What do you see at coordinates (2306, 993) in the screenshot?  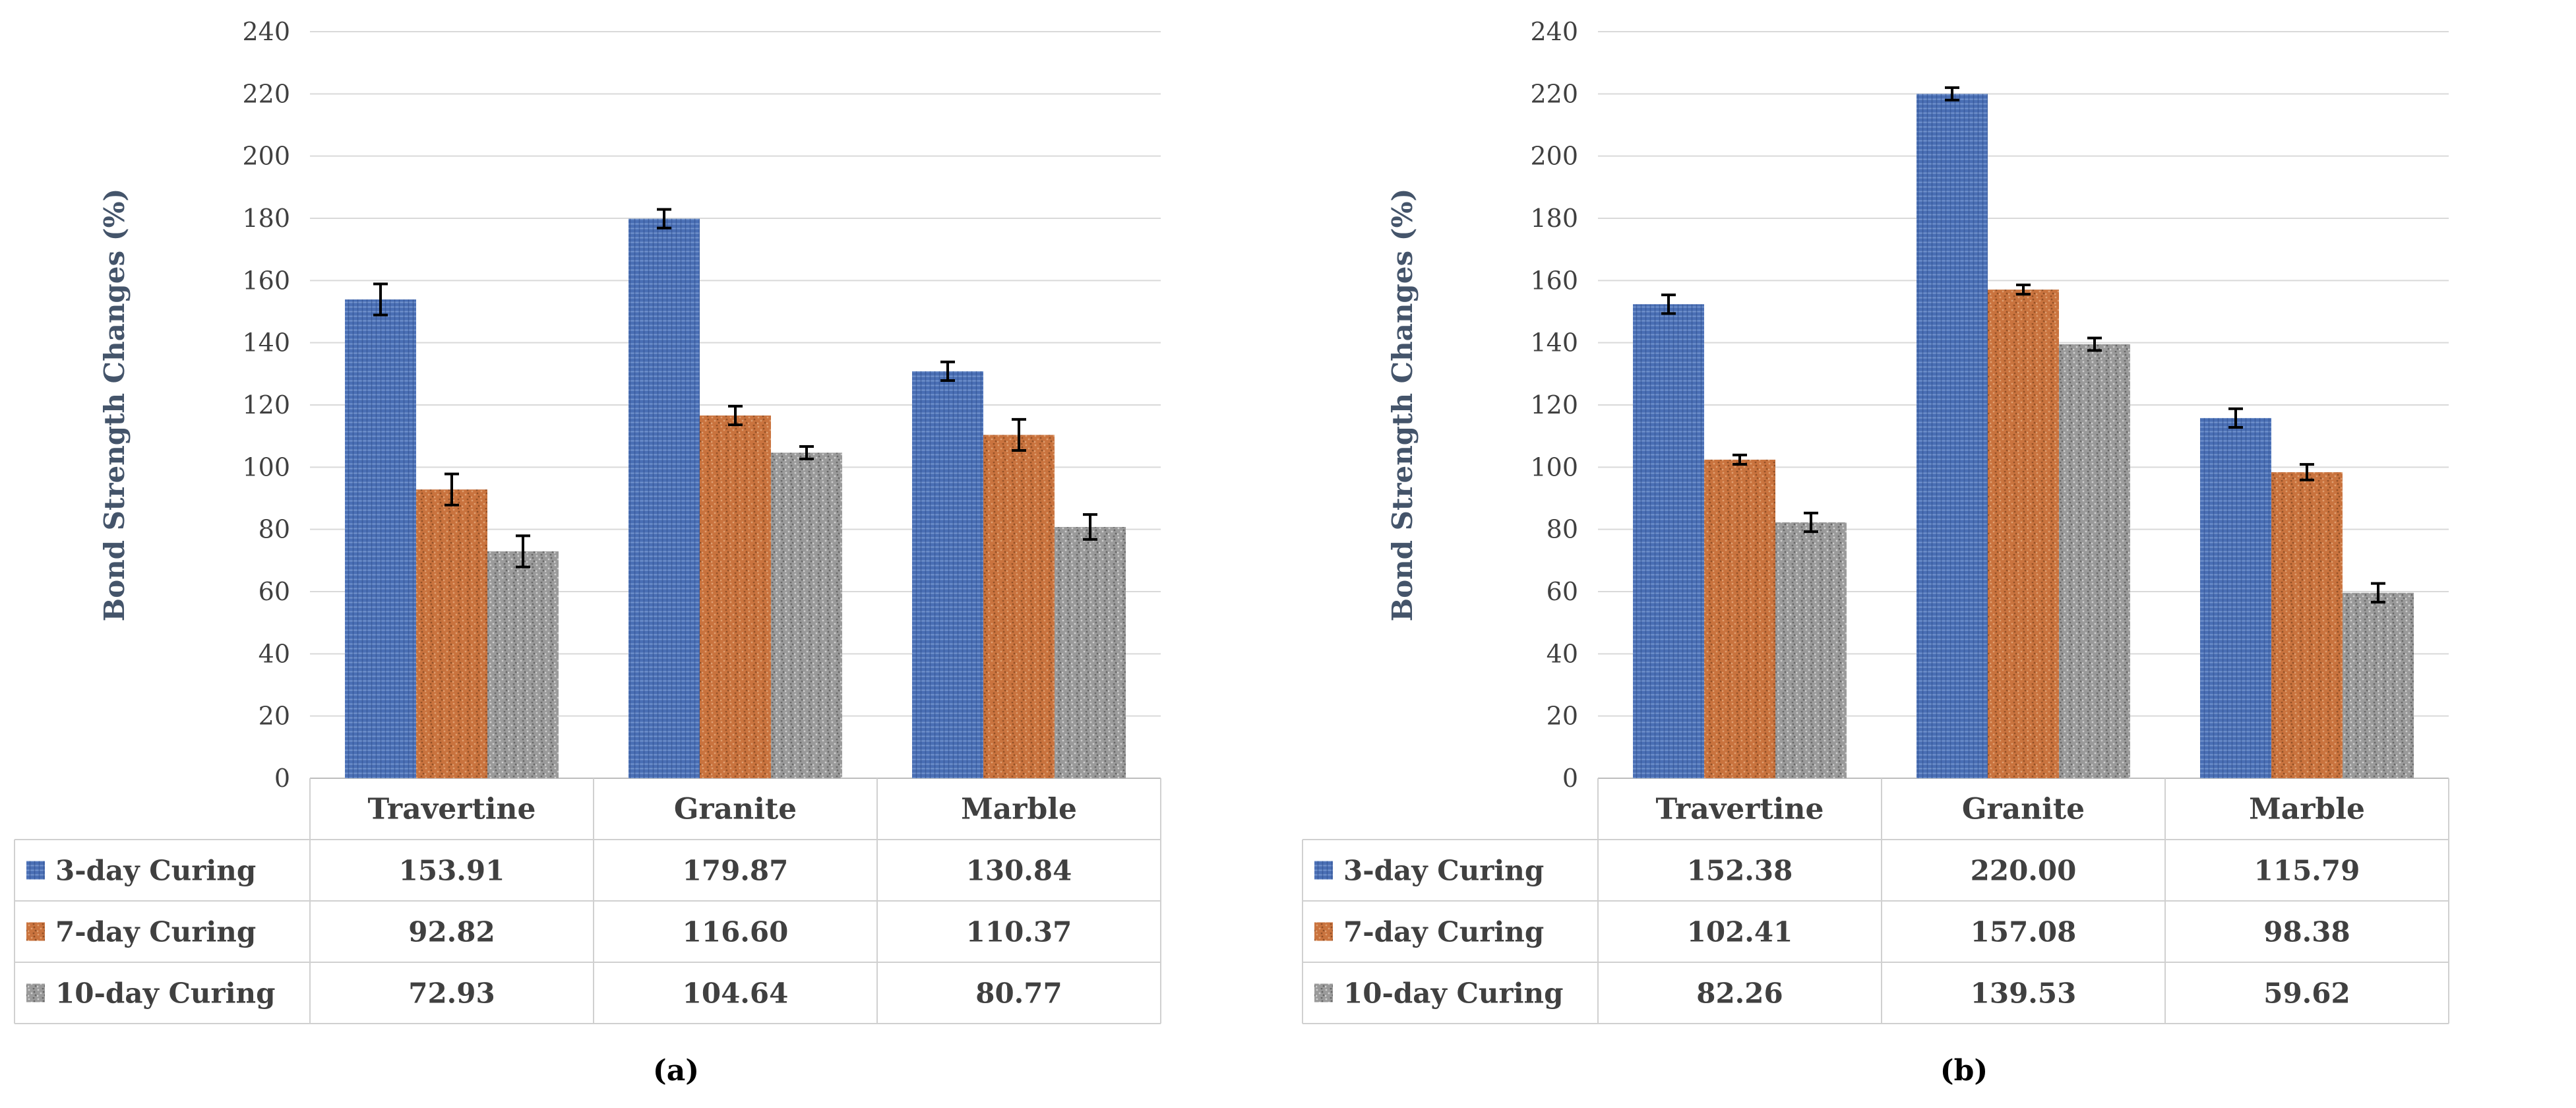 I see `table-value-10-day-curing-marble: 59.62` at bounding box center [2306, 993].